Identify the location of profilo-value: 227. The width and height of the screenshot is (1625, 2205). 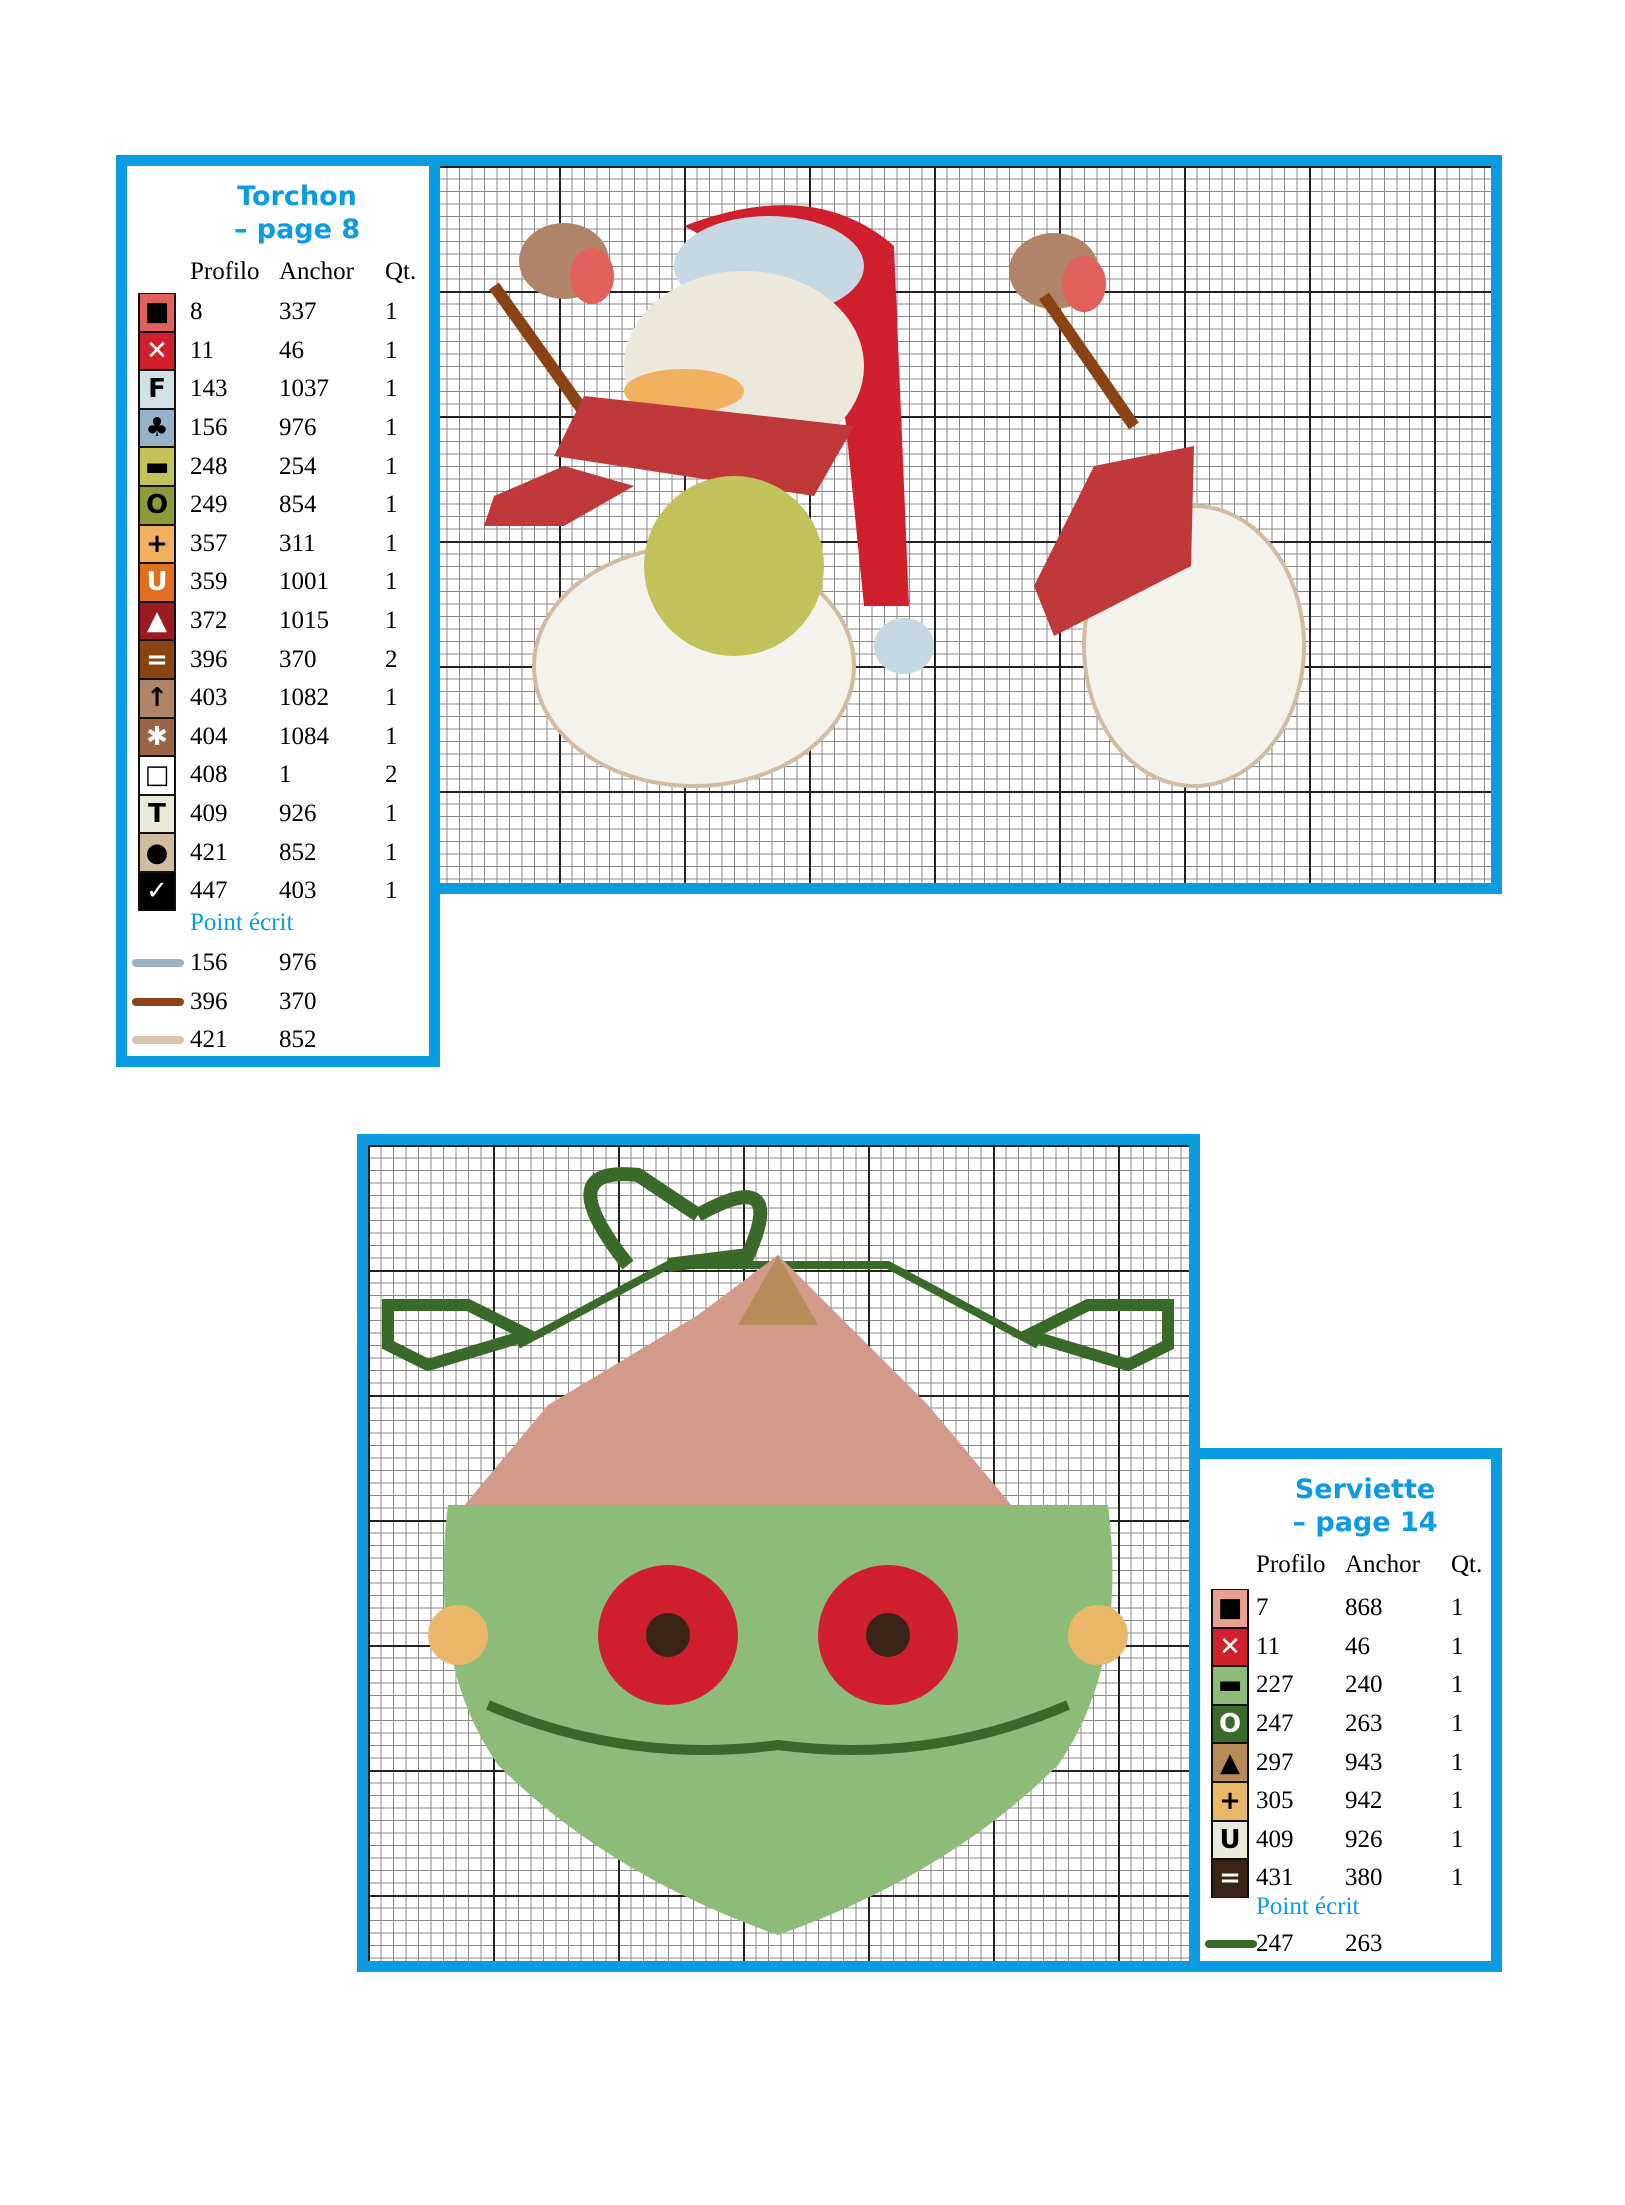
(1275, 1685).